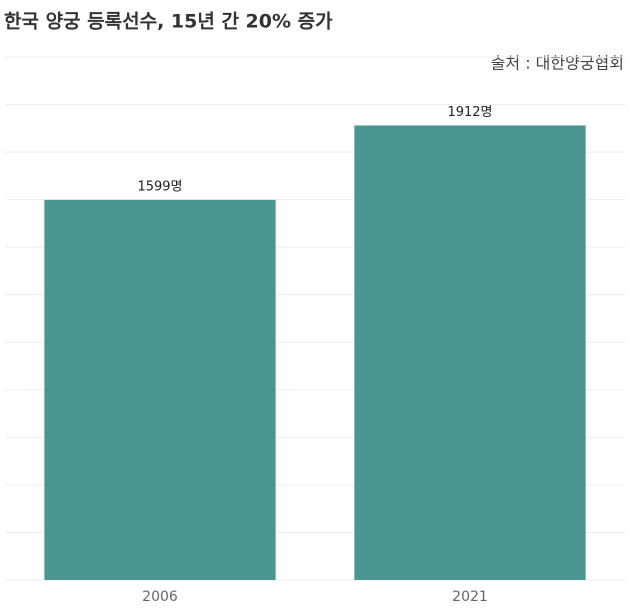 The width and height of the screenshot is (630, 609). Describe the element at coordinates (159, 186) in the screenshot. I see `value-label: 1599명` at that location.